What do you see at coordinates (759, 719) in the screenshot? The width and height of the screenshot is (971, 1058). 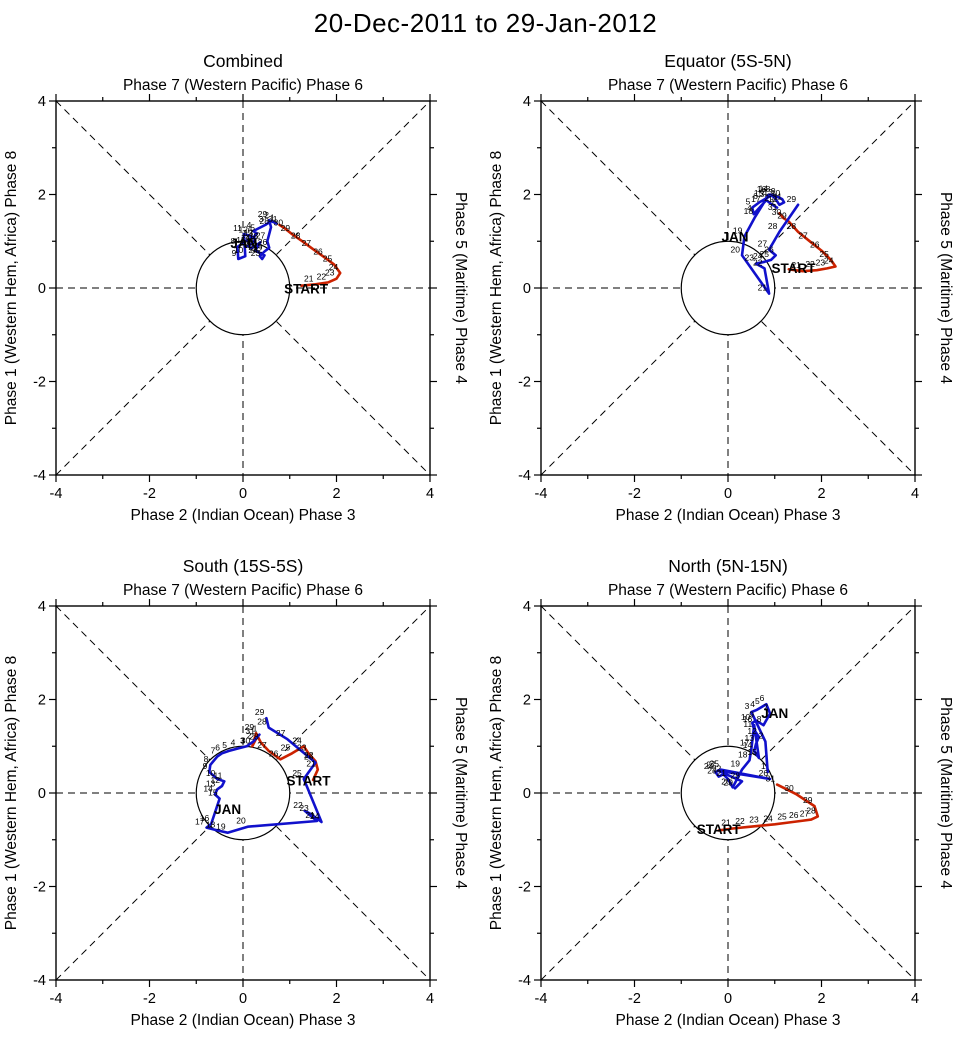 I see `day-label: 8` at bounding box center [759, 719].